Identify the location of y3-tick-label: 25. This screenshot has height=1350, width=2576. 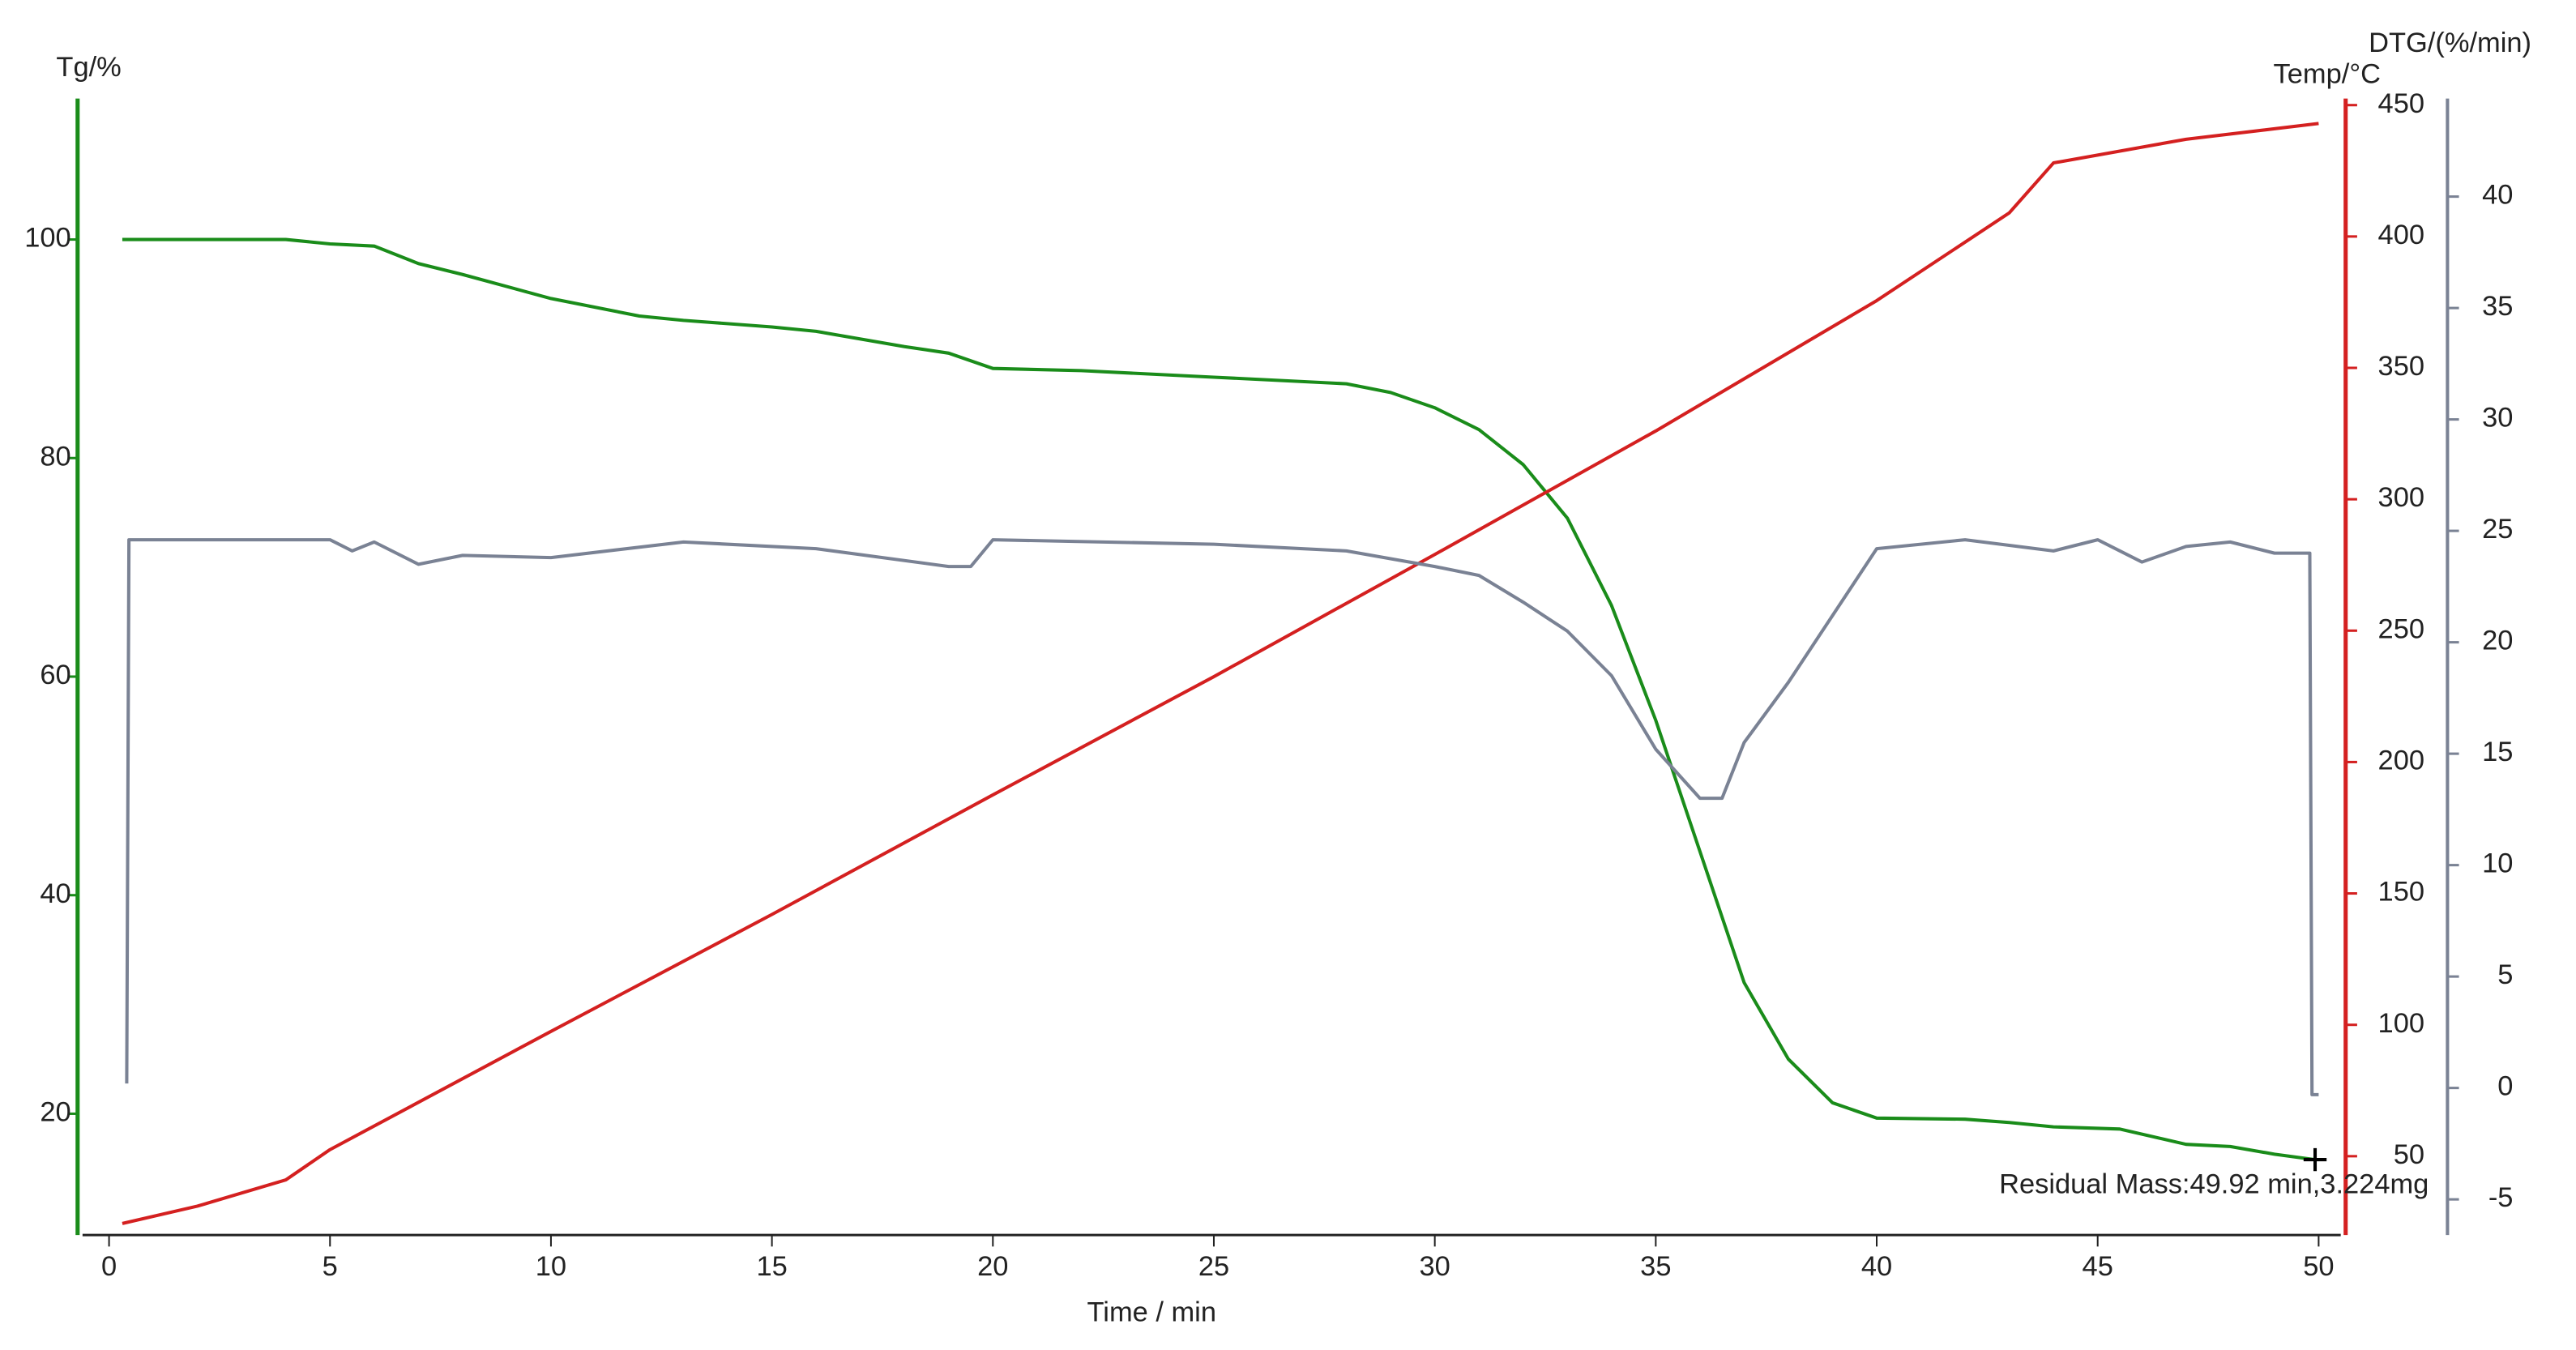
(2497, 529).